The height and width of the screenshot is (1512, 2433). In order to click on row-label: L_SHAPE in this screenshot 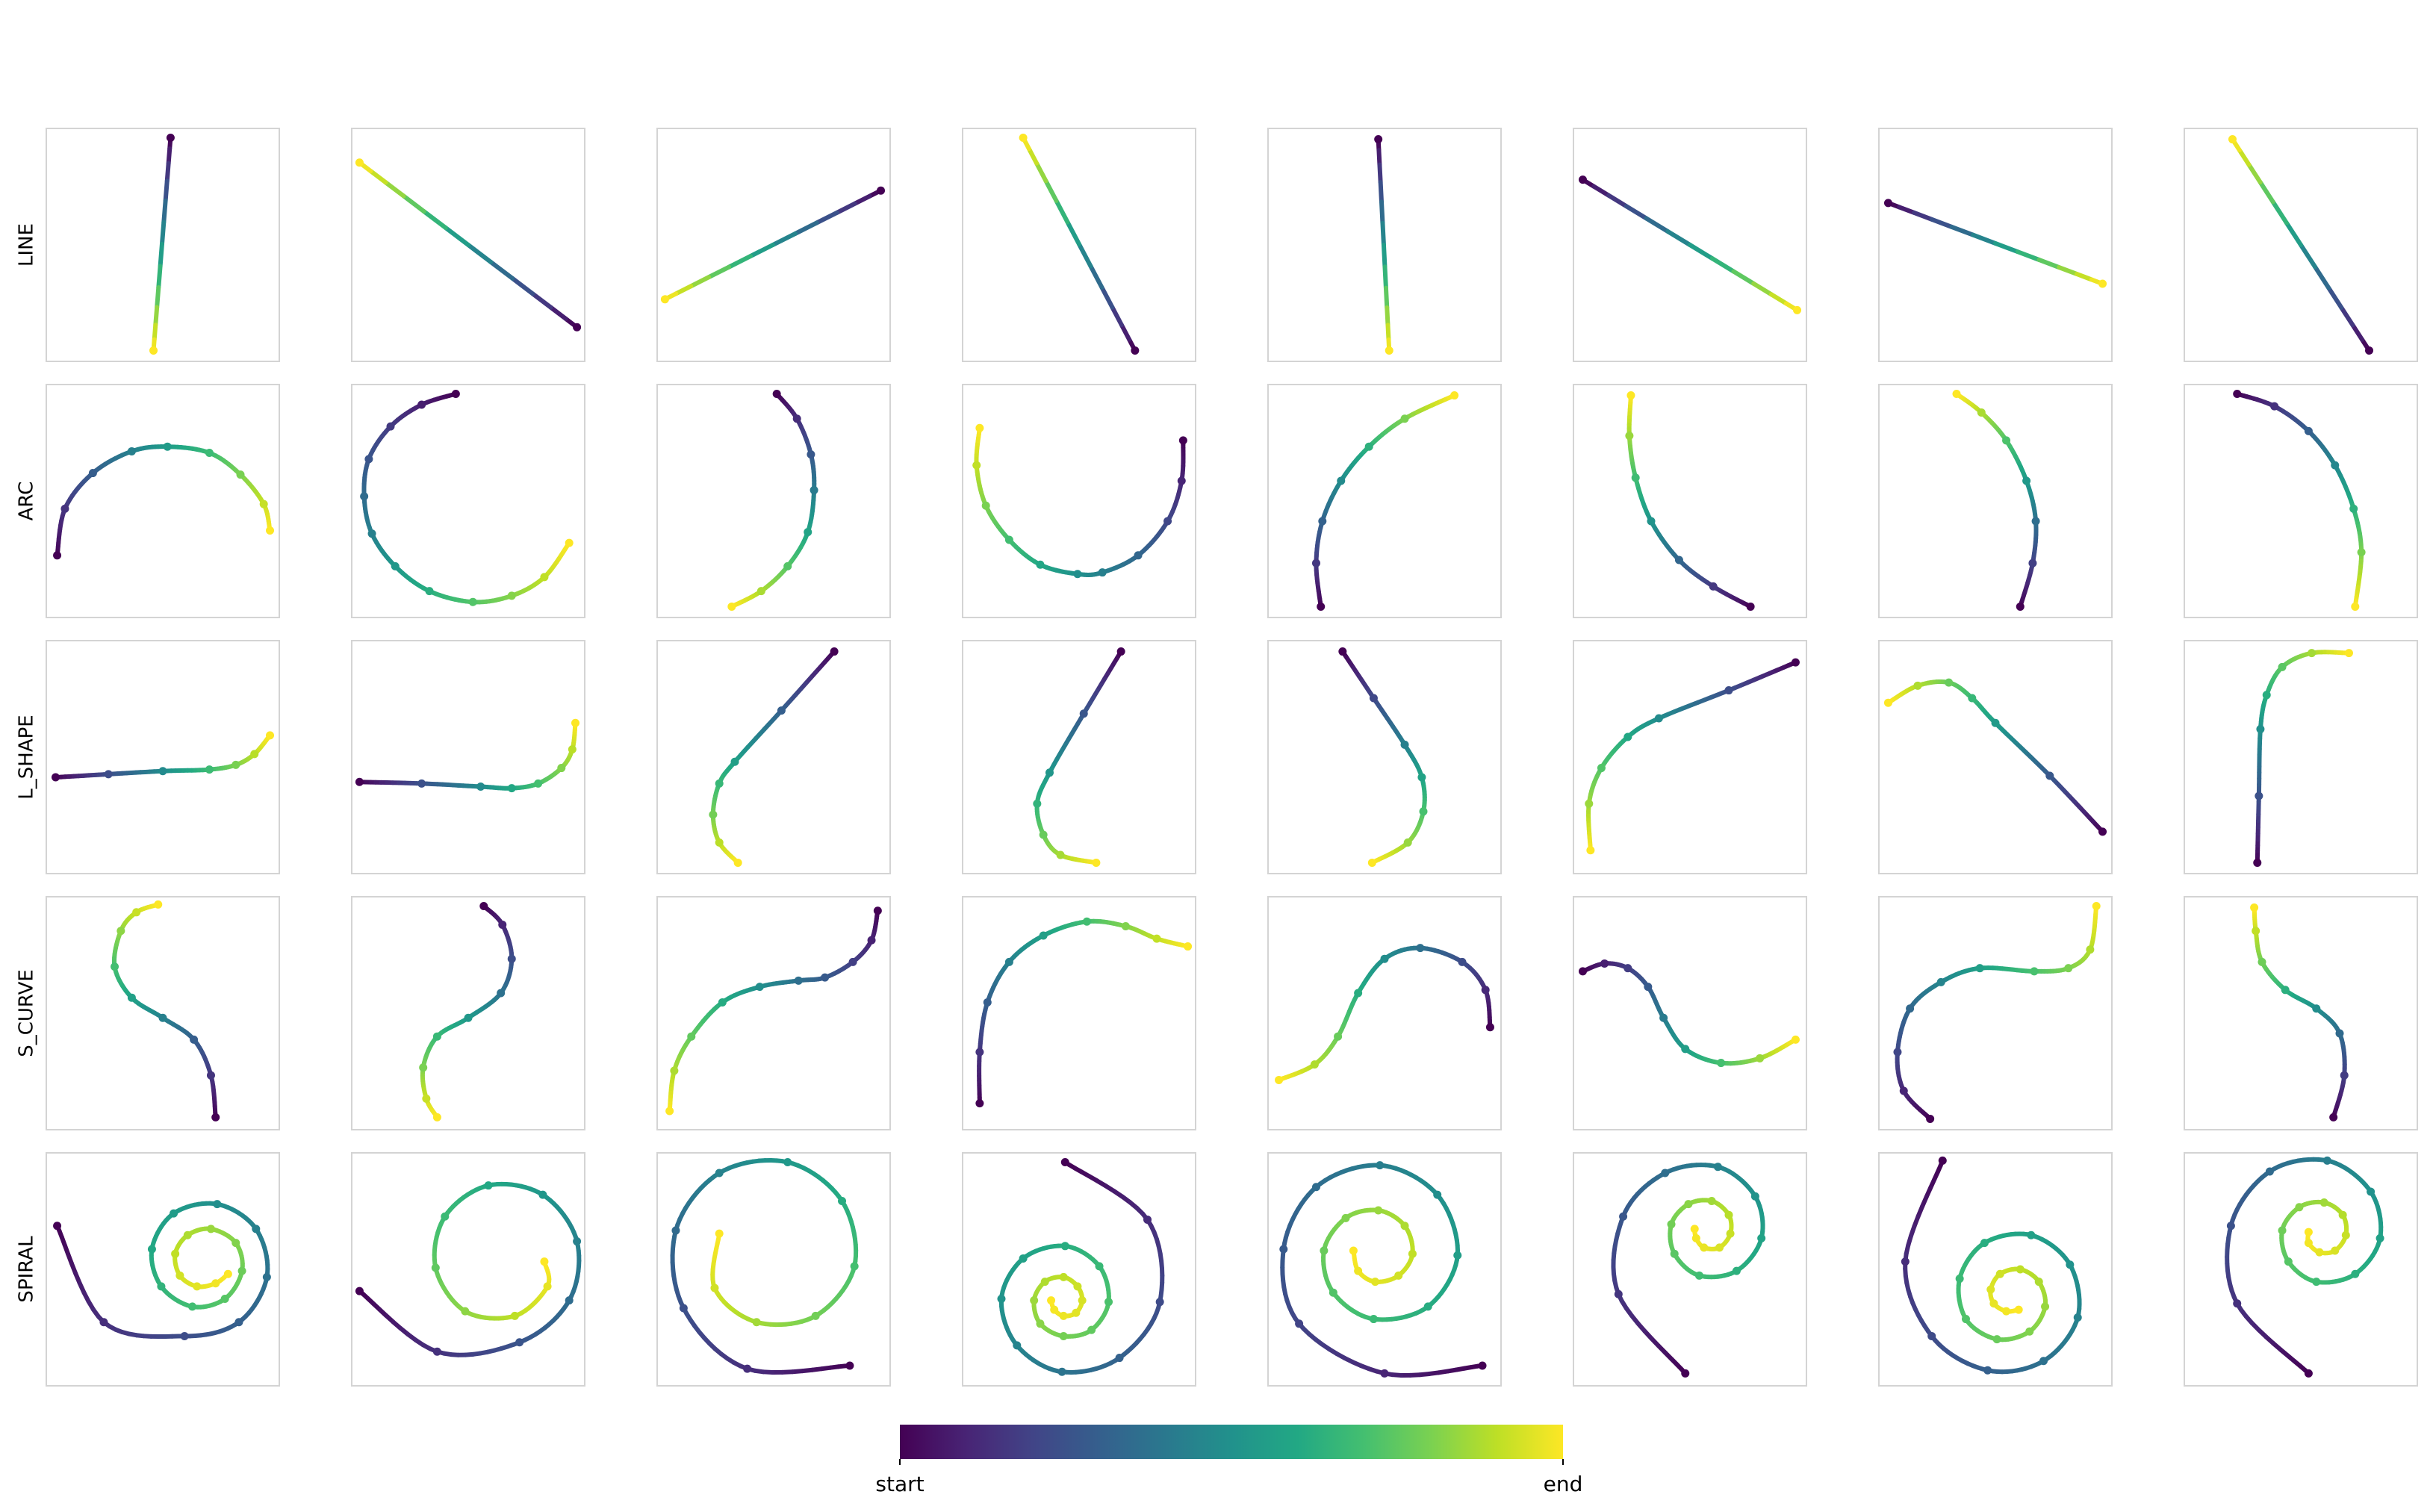, I will do `click(27, 757)`.